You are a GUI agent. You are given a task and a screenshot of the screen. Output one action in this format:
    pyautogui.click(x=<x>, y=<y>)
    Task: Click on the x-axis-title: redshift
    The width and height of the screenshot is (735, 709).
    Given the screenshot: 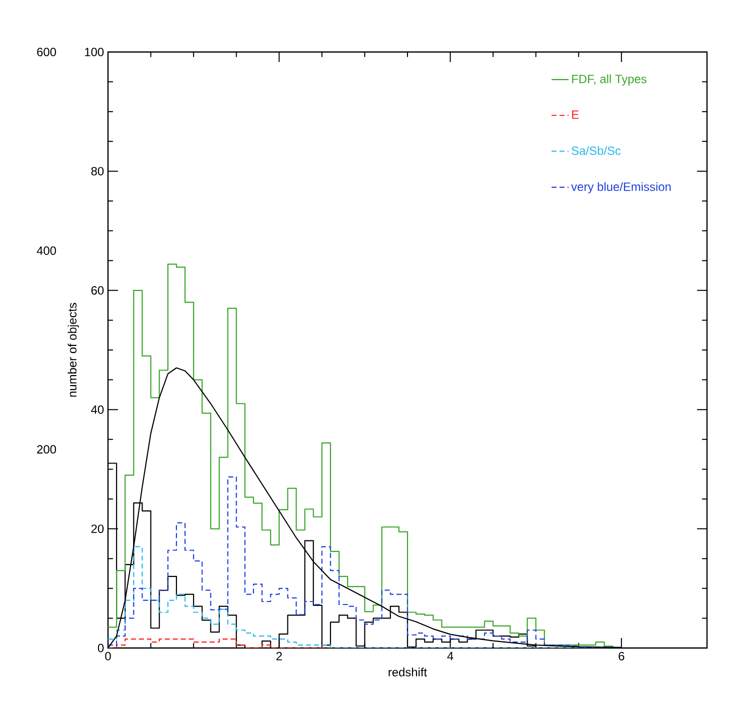 What is the action you would take?
    pyautogui.click(x=408, y=672)
    